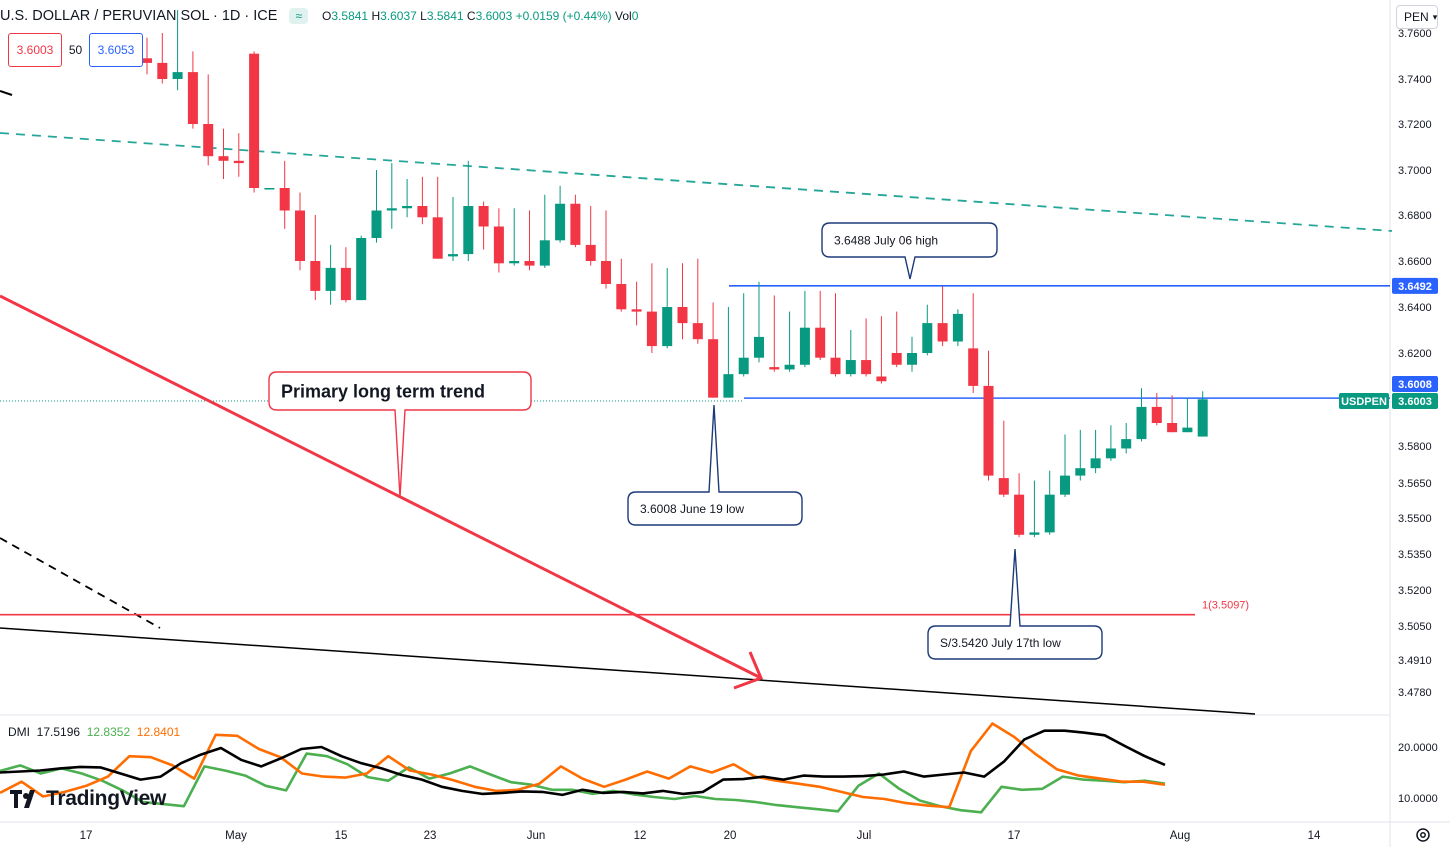  I want to click on x-tick-label: 15, so click(341, 836).